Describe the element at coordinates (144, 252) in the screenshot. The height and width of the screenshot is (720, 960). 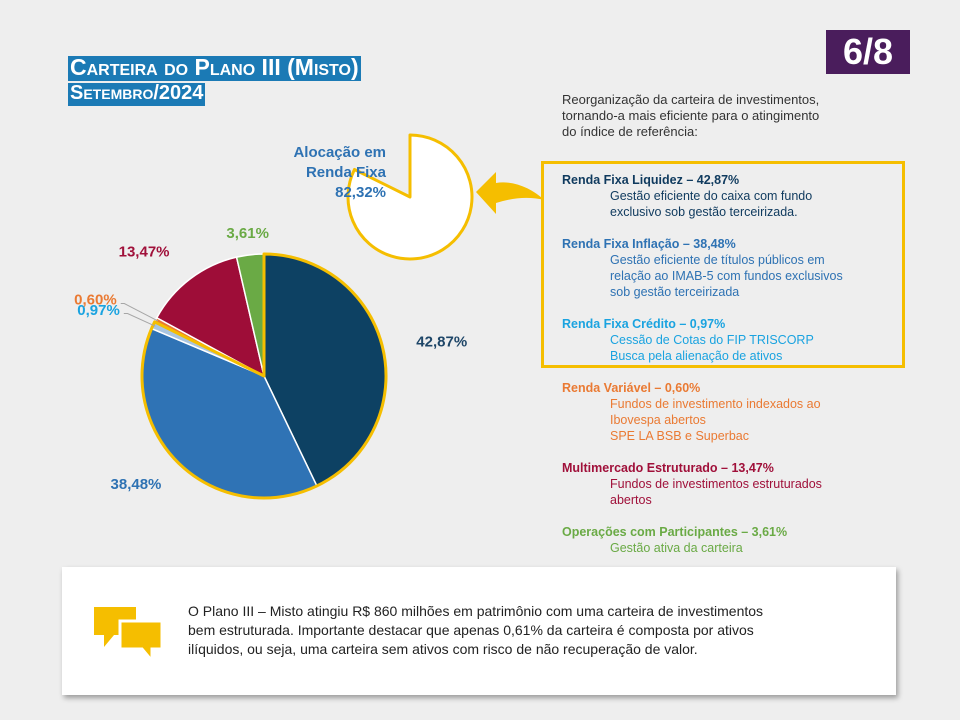
I see `pie-data-label: 13,47%` at that location.